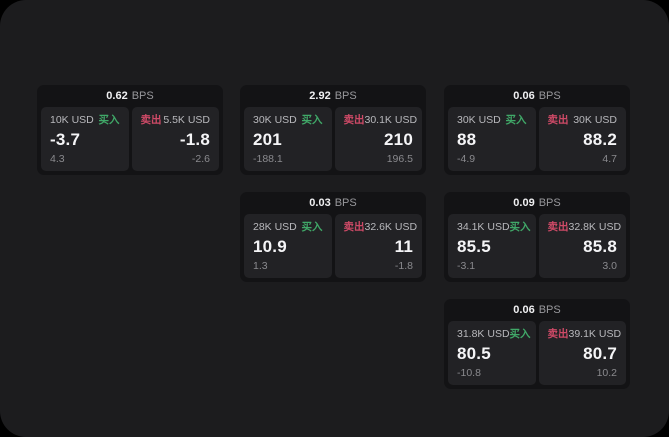 The image size is (669, 437). Describe the element at coordinates (320, 96) in the screenshot. I see `spread-value: 2.92` at that location.